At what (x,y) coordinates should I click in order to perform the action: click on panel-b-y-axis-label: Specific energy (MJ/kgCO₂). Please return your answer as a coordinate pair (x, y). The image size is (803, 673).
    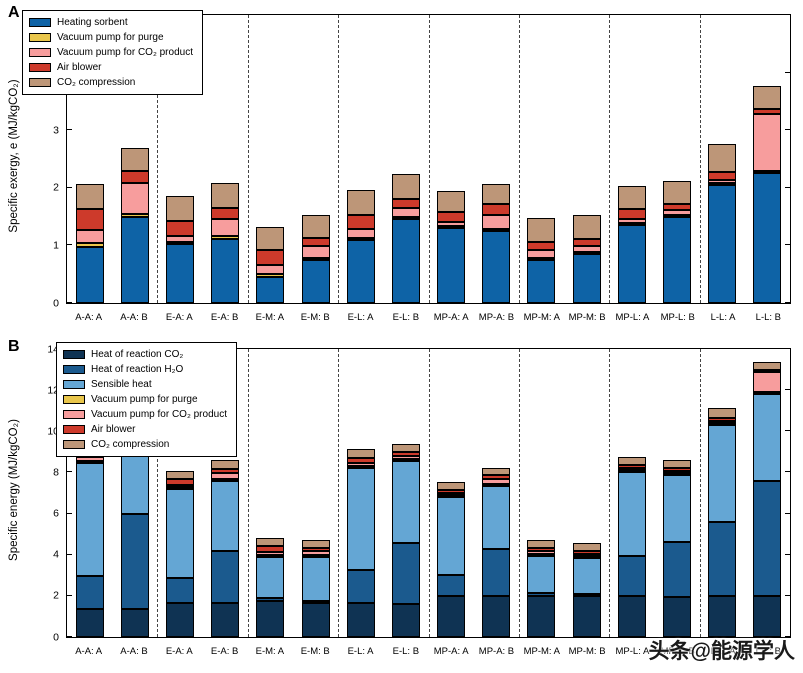
    Looking at the image, I should click on (14, 489).